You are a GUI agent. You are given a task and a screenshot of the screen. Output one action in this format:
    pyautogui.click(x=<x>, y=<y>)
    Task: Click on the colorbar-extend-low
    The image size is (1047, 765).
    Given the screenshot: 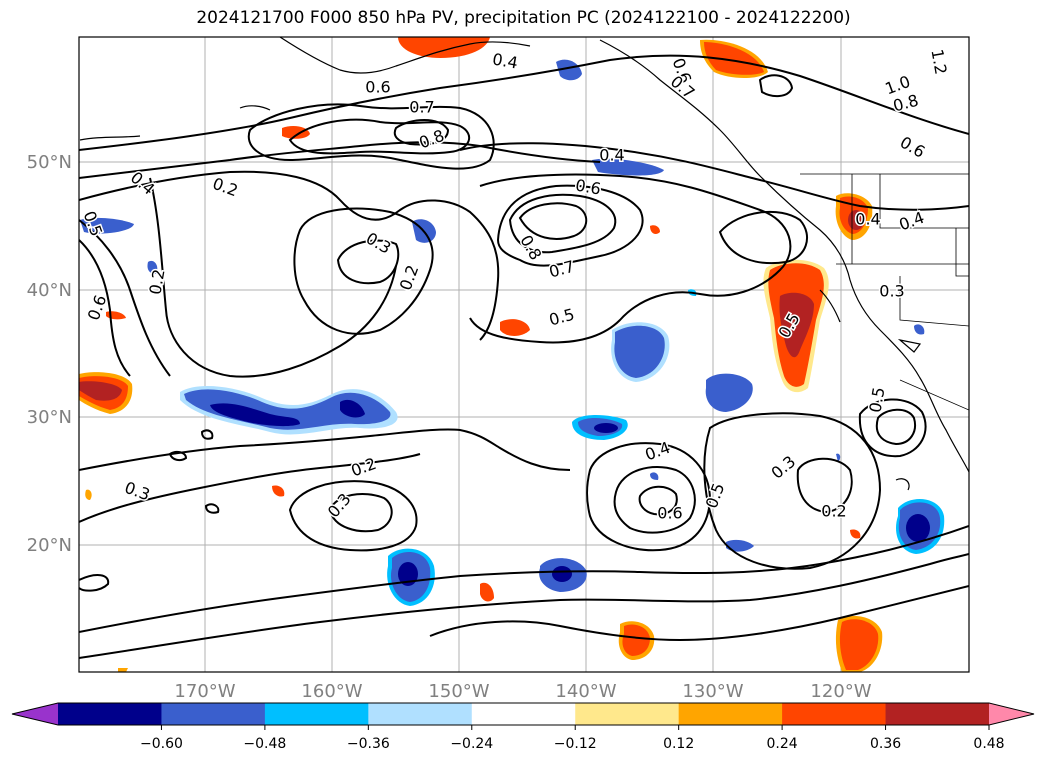 What is the action you would take?
    pyautogui.click(x=35, y=714)
    